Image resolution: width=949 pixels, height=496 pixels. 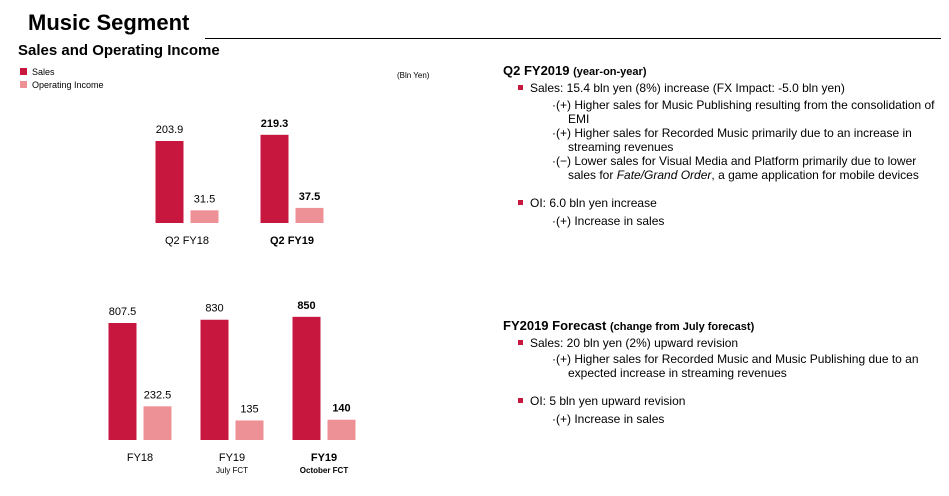 What do you see at coordinates (608, 401) in the screenshot?
I see `forecast-oi-text: OI: 5 bln yen upward revision` at bounding box center [608, 401].